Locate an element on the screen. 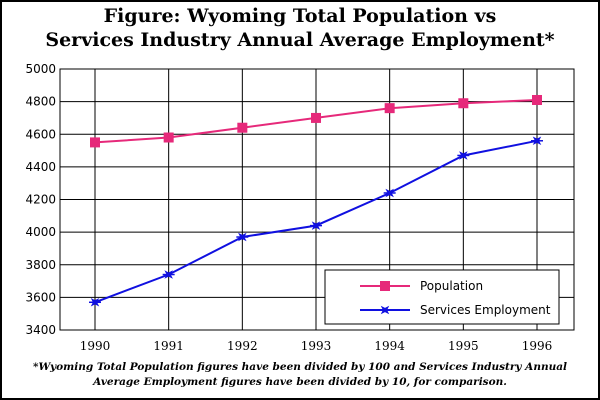 The width and height of the screenshot is (600, 400). title-line-1: Figure: Wyoming Total Population vs is located at coordinates (300, 16).